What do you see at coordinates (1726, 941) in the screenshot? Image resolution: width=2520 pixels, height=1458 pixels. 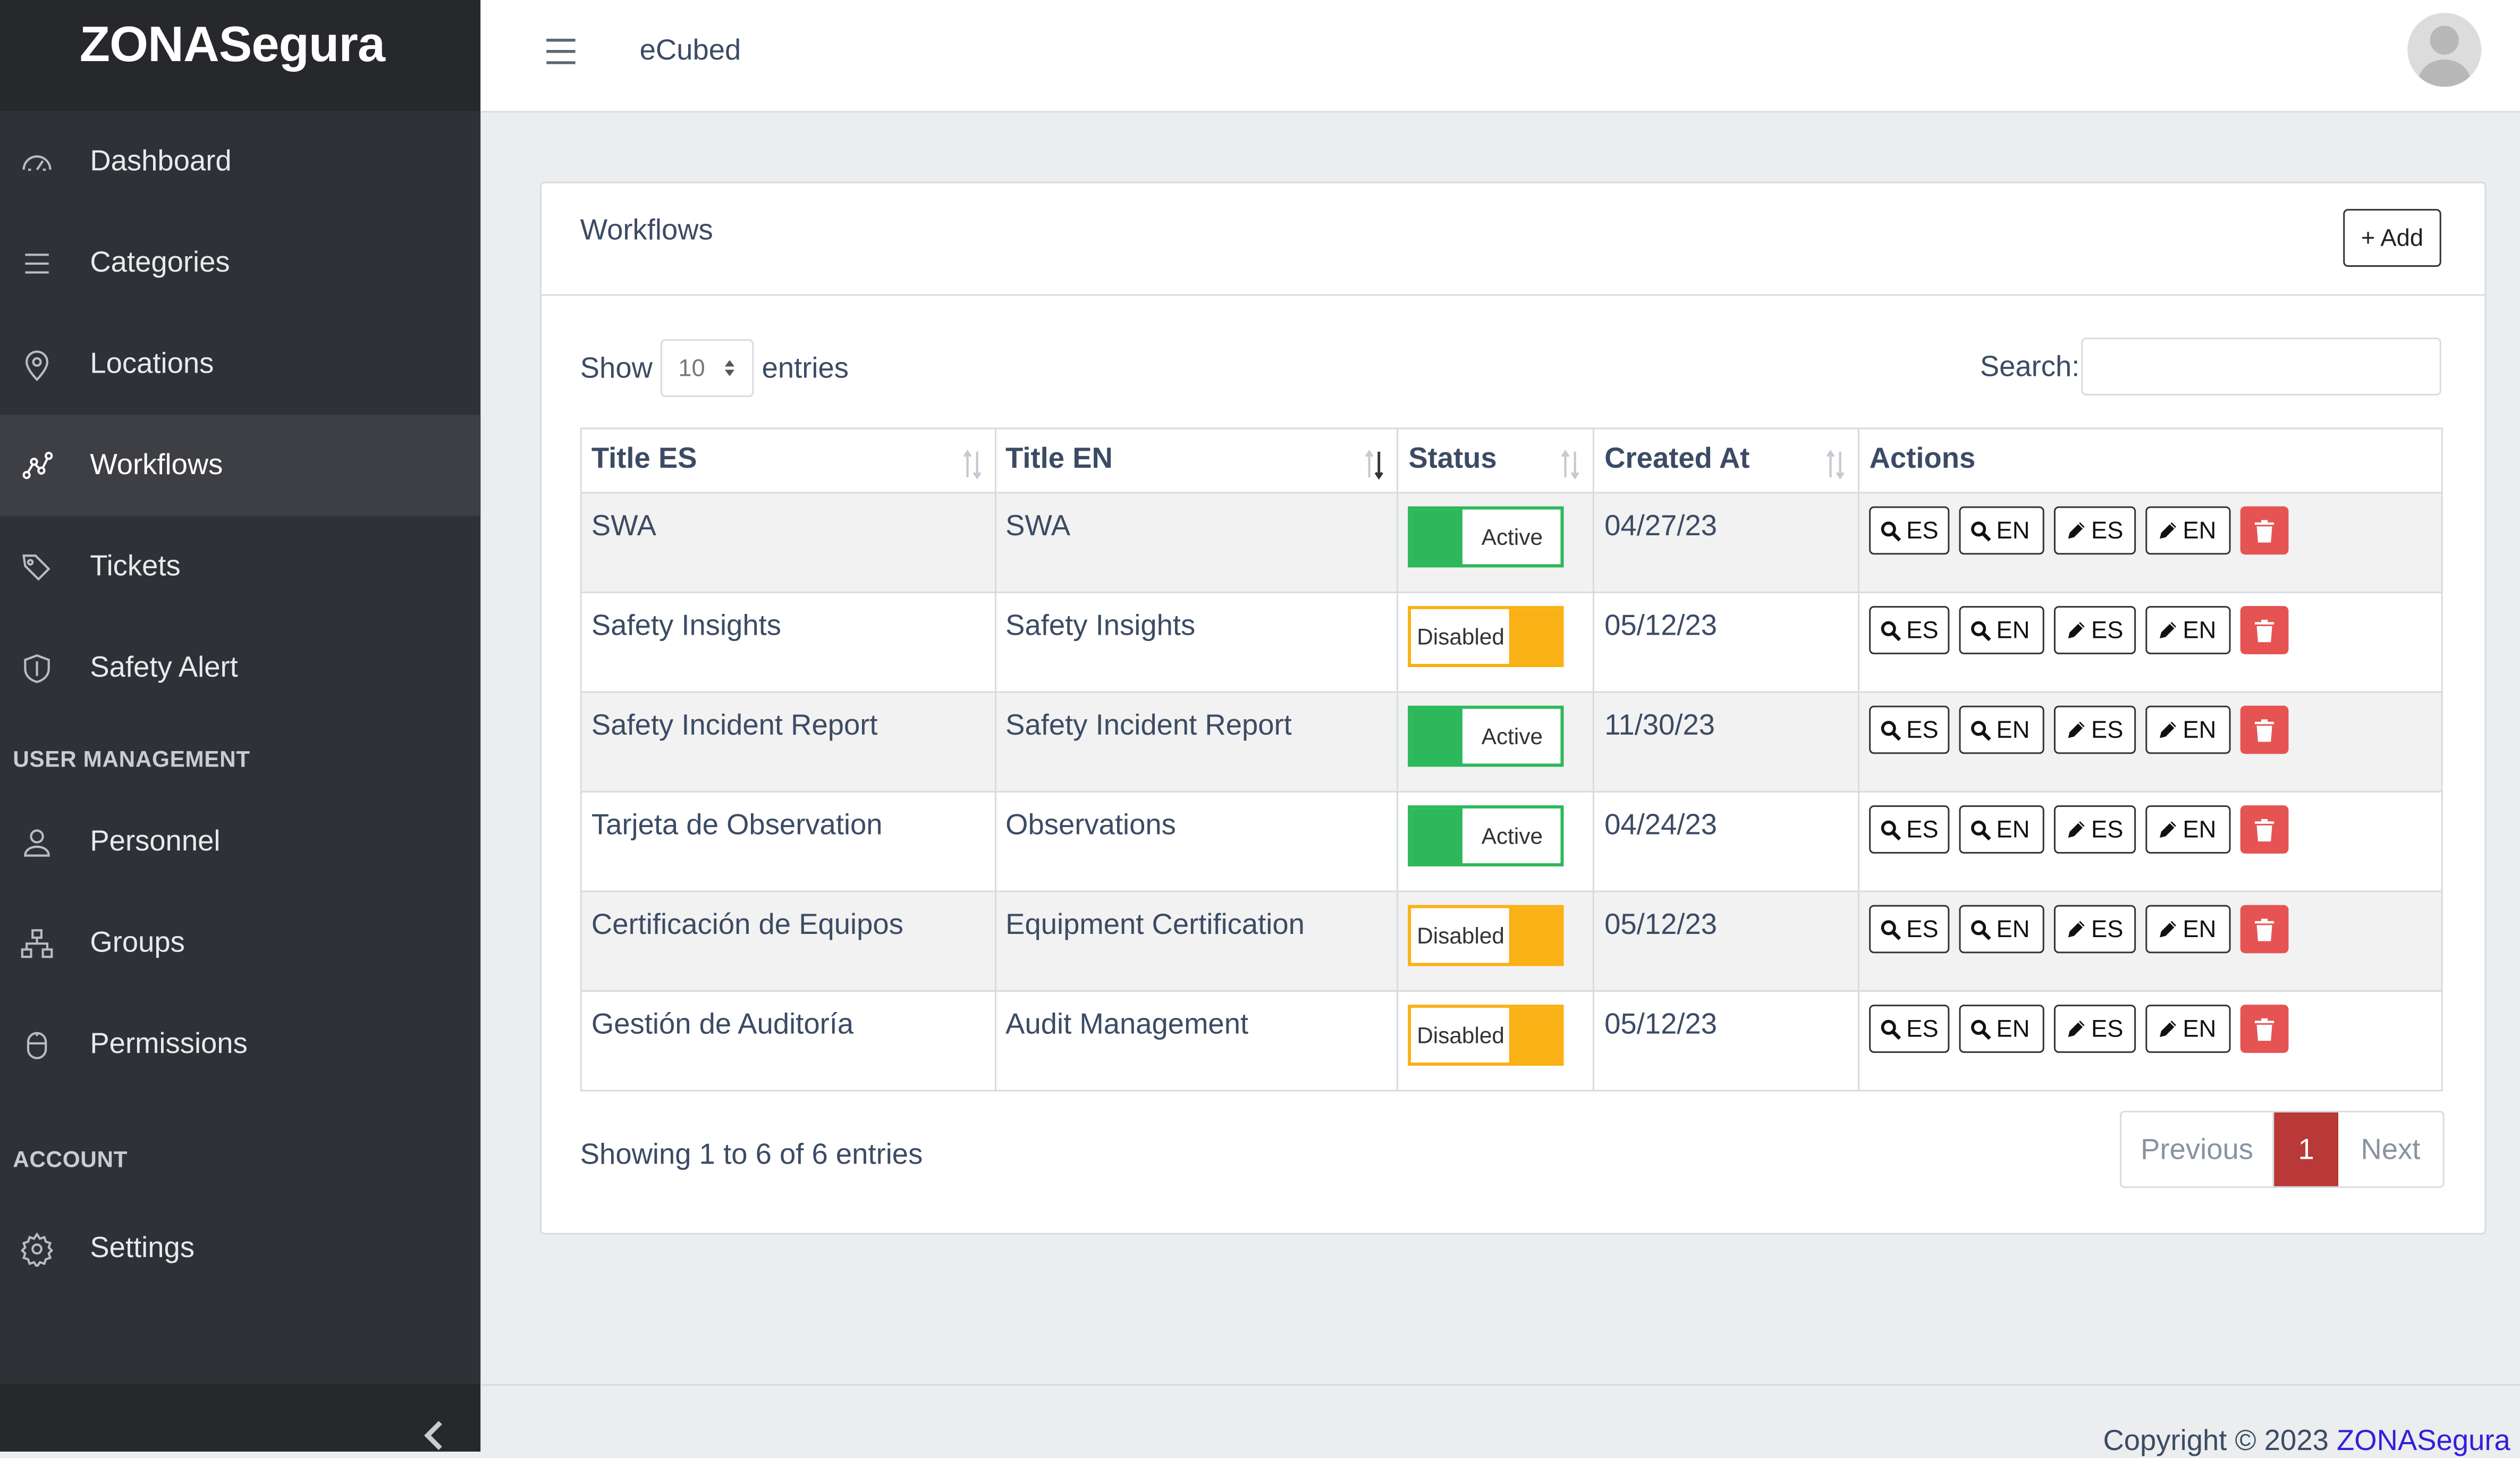 I see `cell-created-at: 05/12/23` at bounding box center [1726, 941].